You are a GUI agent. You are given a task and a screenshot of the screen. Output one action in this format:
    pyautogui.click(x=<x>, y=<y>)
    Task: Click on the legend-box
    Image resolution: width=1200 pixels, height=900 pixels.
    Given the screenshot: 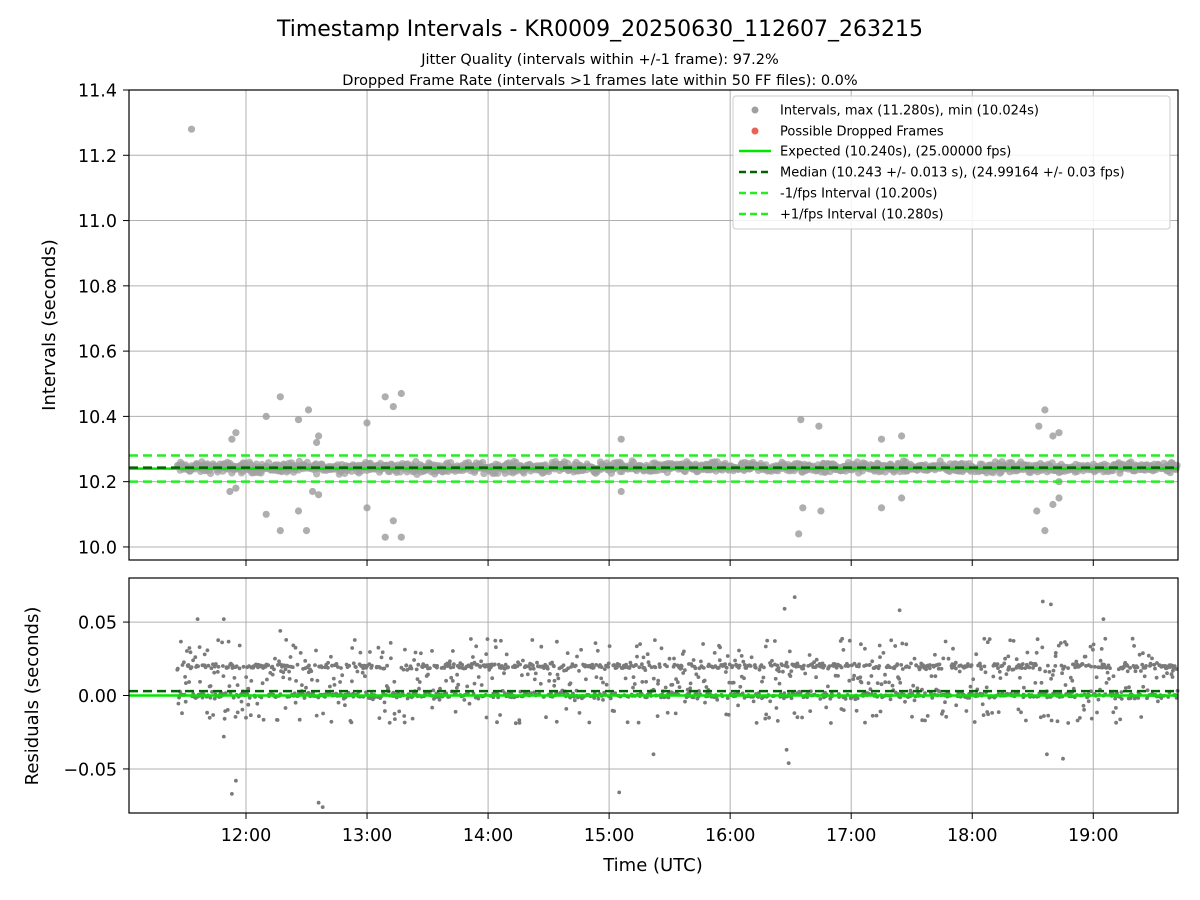 What is the action you would take?
    pyautogui.click(x=951, y=162)
    